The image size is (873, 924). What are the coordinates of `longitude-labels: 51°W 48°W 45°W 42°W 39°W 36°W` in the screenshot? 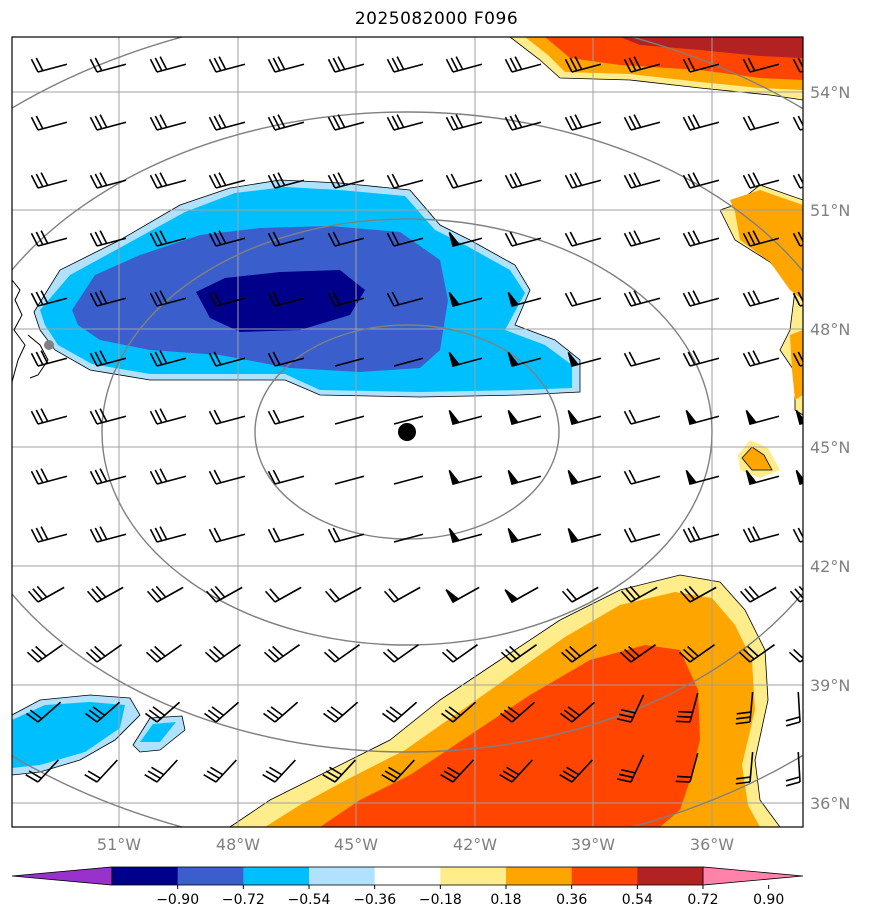 It's located at (415, 844).